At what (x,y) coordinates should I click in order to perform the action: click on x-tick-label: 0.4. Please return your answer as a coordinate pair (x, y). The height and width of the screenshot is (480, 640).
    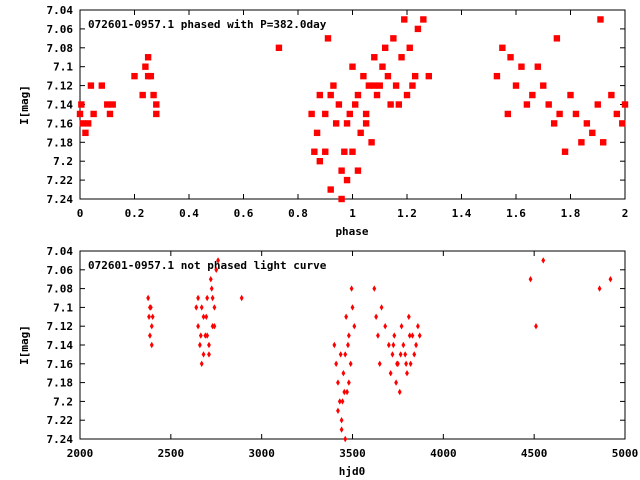
    Looking at the image, I should click on (189, 213).